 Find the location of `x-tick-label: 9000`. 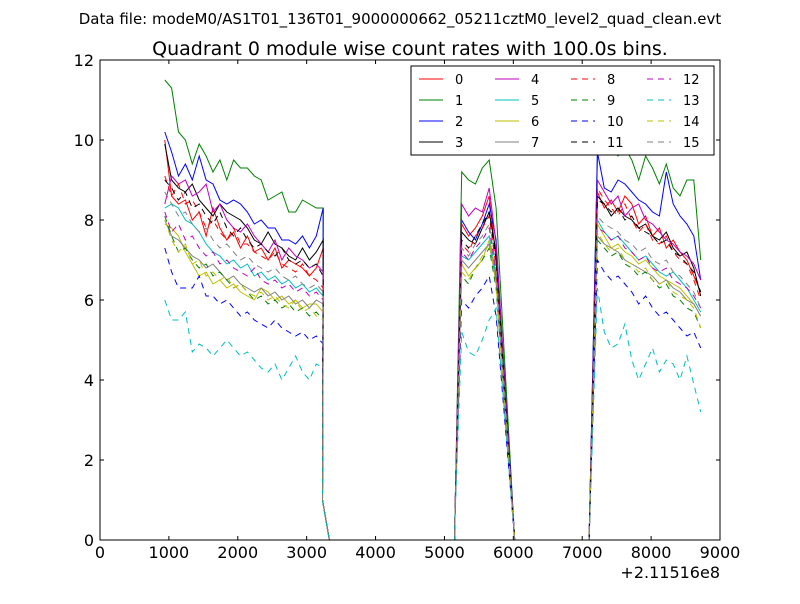

x-tick-label: 9000 is located at coordinates (720, 552).